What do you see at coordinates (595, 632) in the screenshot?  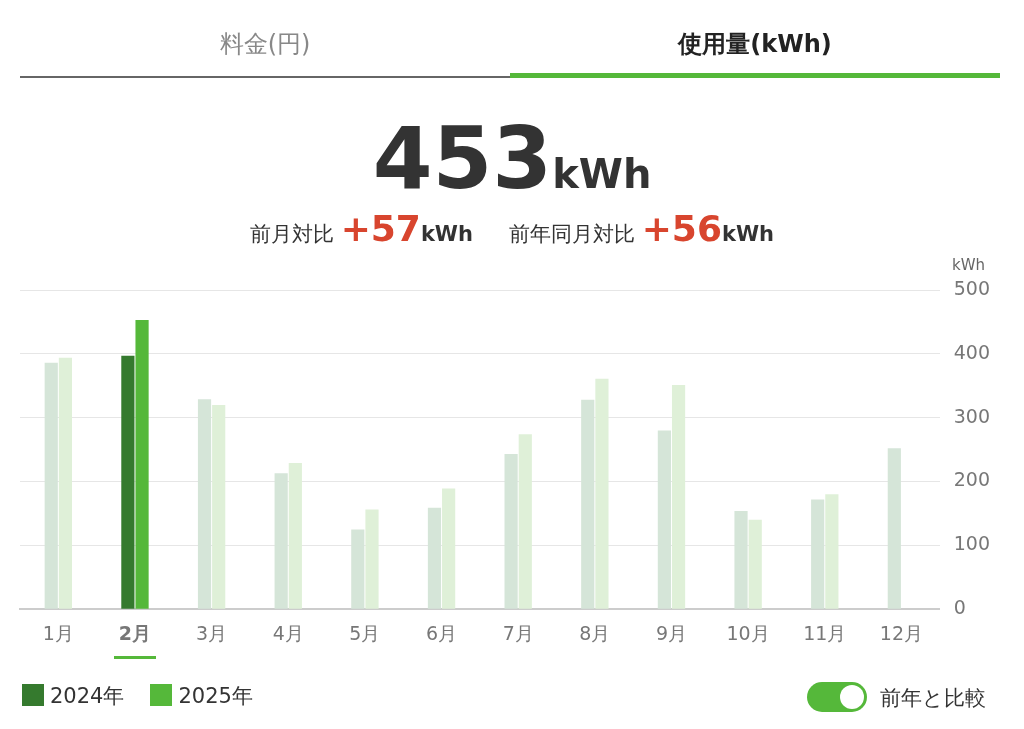 I see `x-tick-label: 8月` at bounding box center [595, 632].